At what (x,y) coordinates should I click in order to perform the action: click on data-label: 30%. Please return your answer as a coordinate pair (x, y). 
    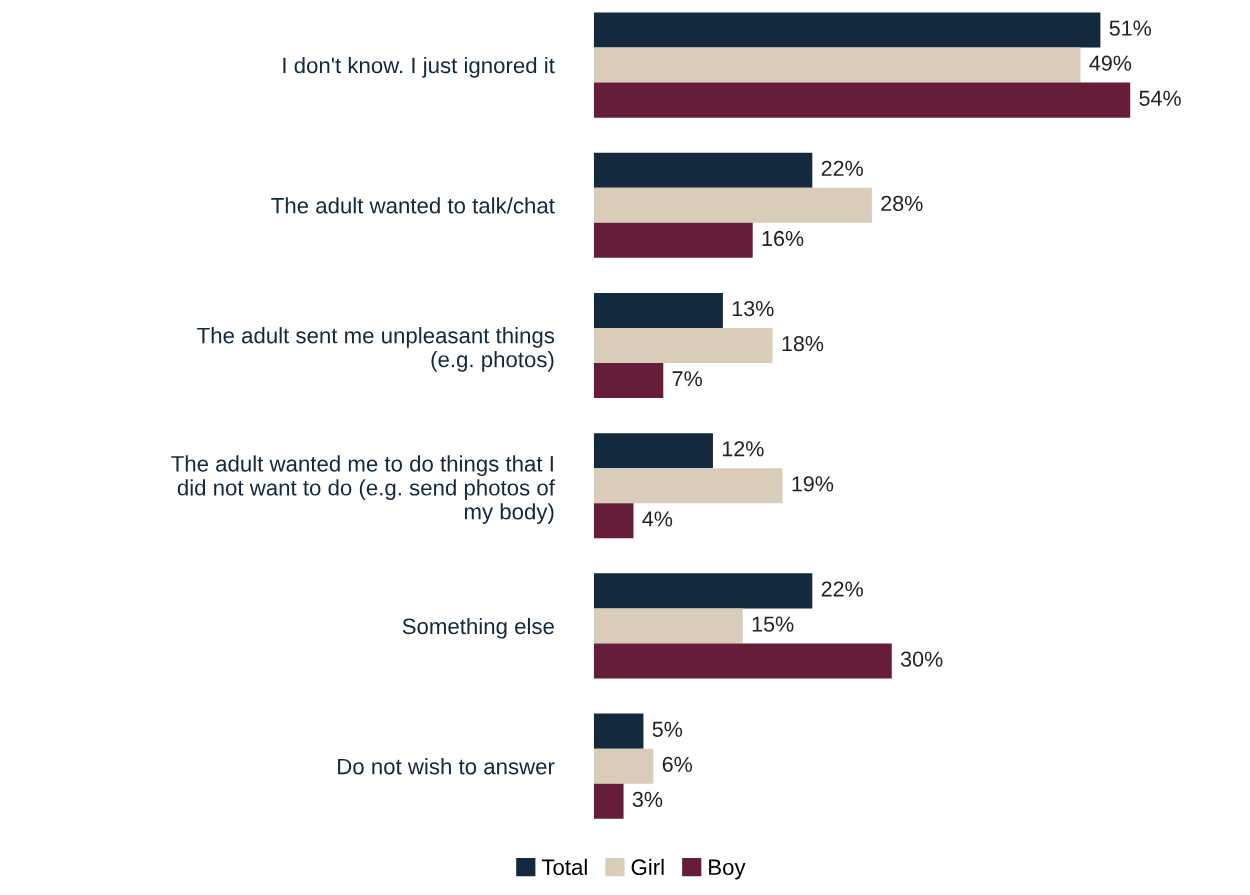
    Looking at the image, I should click on (921, 659).